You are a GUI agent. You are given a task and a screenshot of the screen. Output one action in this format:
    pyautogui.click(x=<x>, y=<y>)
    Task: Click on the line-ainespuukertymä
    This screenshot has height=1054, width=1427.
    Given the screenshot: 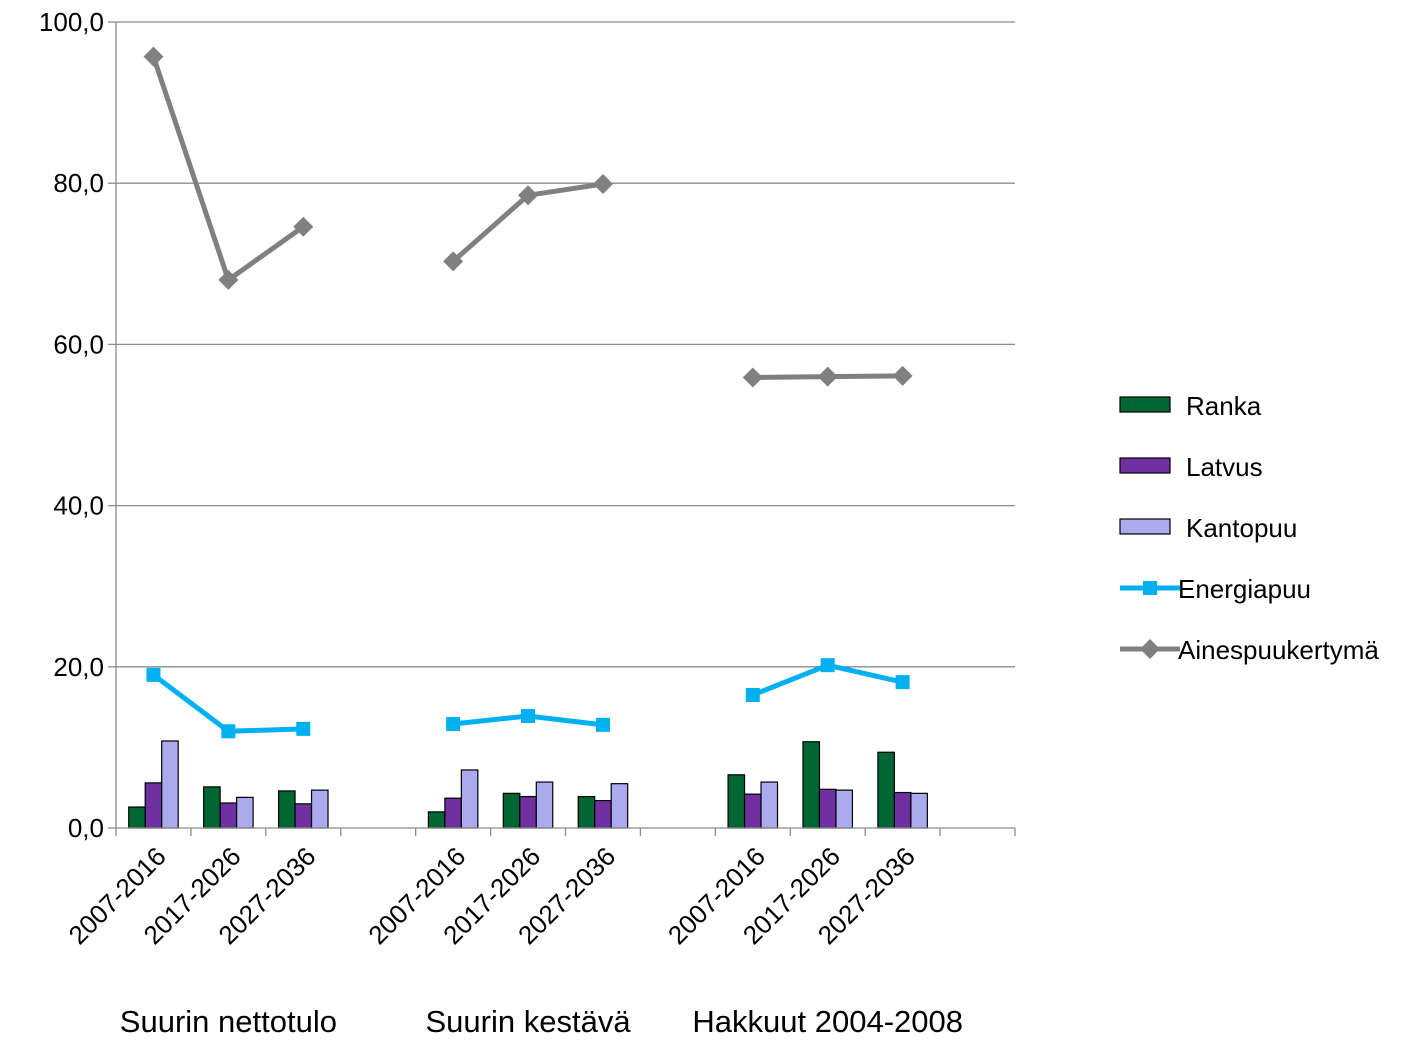 What is the action you would take?
    pyautogui.click(x=228, y=169)
    